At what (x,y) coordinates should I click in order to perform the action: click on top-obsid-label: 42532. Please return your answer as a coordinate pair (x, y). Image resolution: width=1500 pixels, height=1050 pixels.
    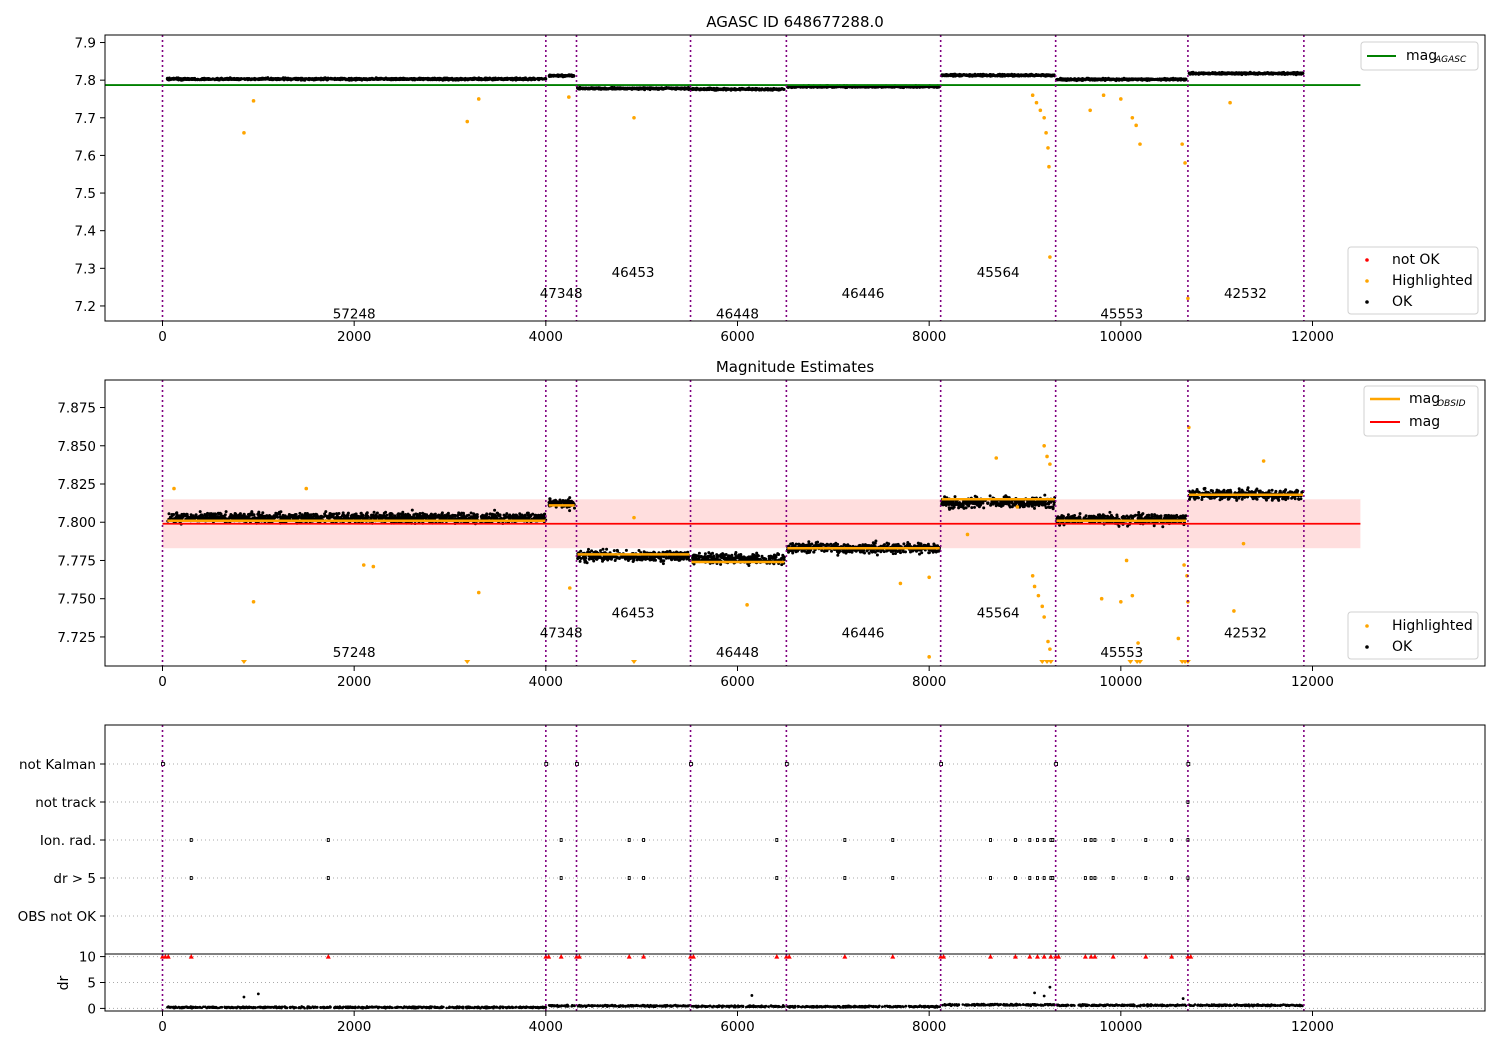
    Looking at the image, I should click on (1245, 294).